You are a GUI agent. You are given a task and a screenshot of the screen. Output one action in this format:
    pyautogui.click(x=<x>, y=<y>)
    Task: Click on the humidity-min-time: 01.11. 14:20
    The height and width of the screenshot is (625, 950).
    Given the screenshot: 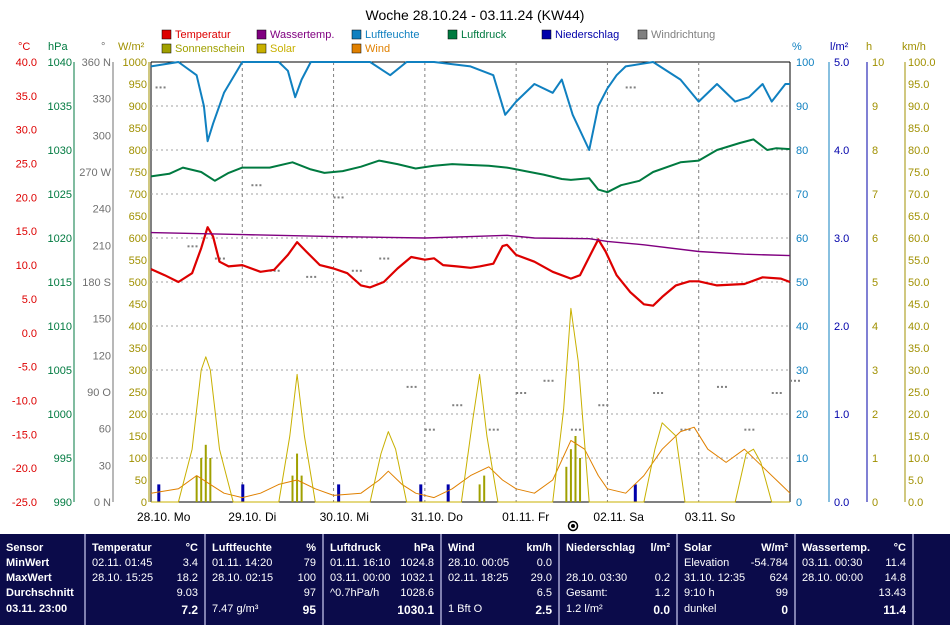 What is the action you would take?
    pyautogui.click(x=242, y=563)
    